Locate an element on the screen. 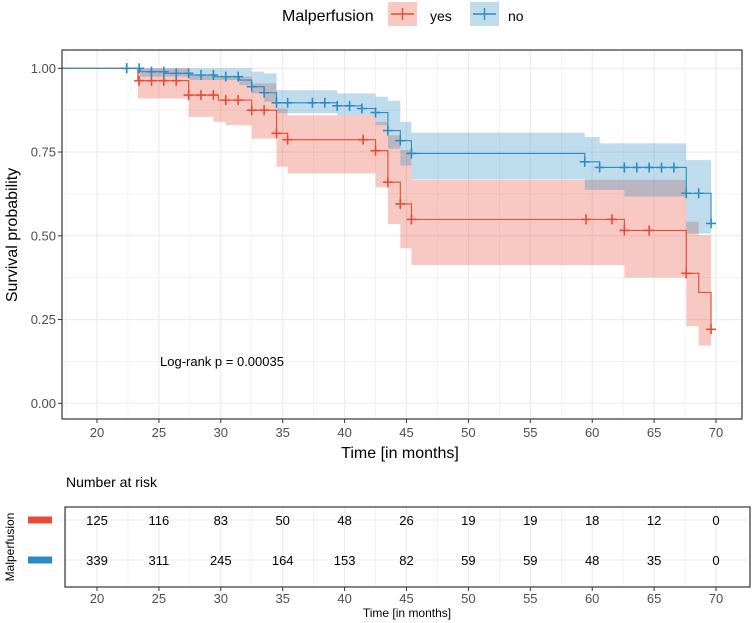 Image resolution: width=753 pixels, height=623 pixels. risk-count-yes: 18 is located at coordinates (592, 520).